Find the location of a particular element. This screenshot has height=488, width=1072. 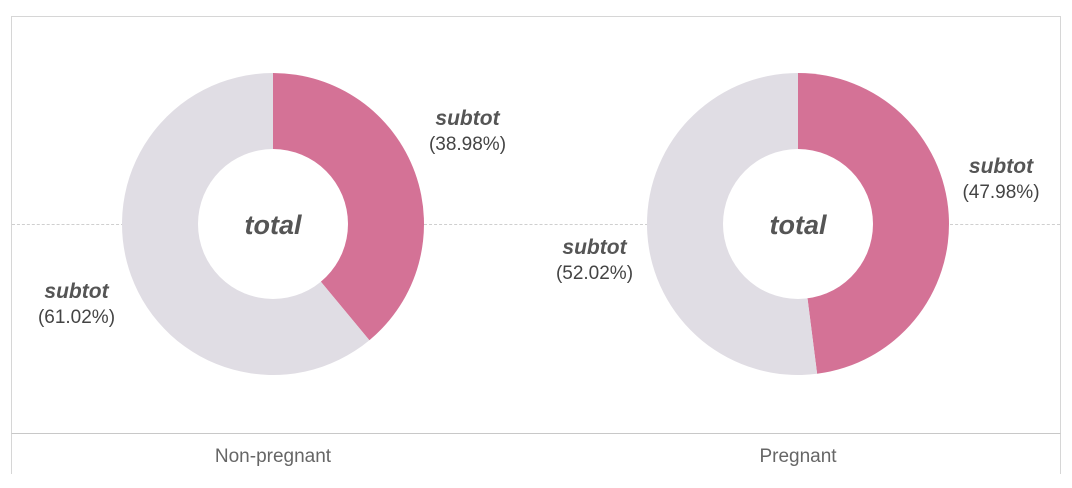

slice-percent: (38.98%) is located at coordinates (467, 144).